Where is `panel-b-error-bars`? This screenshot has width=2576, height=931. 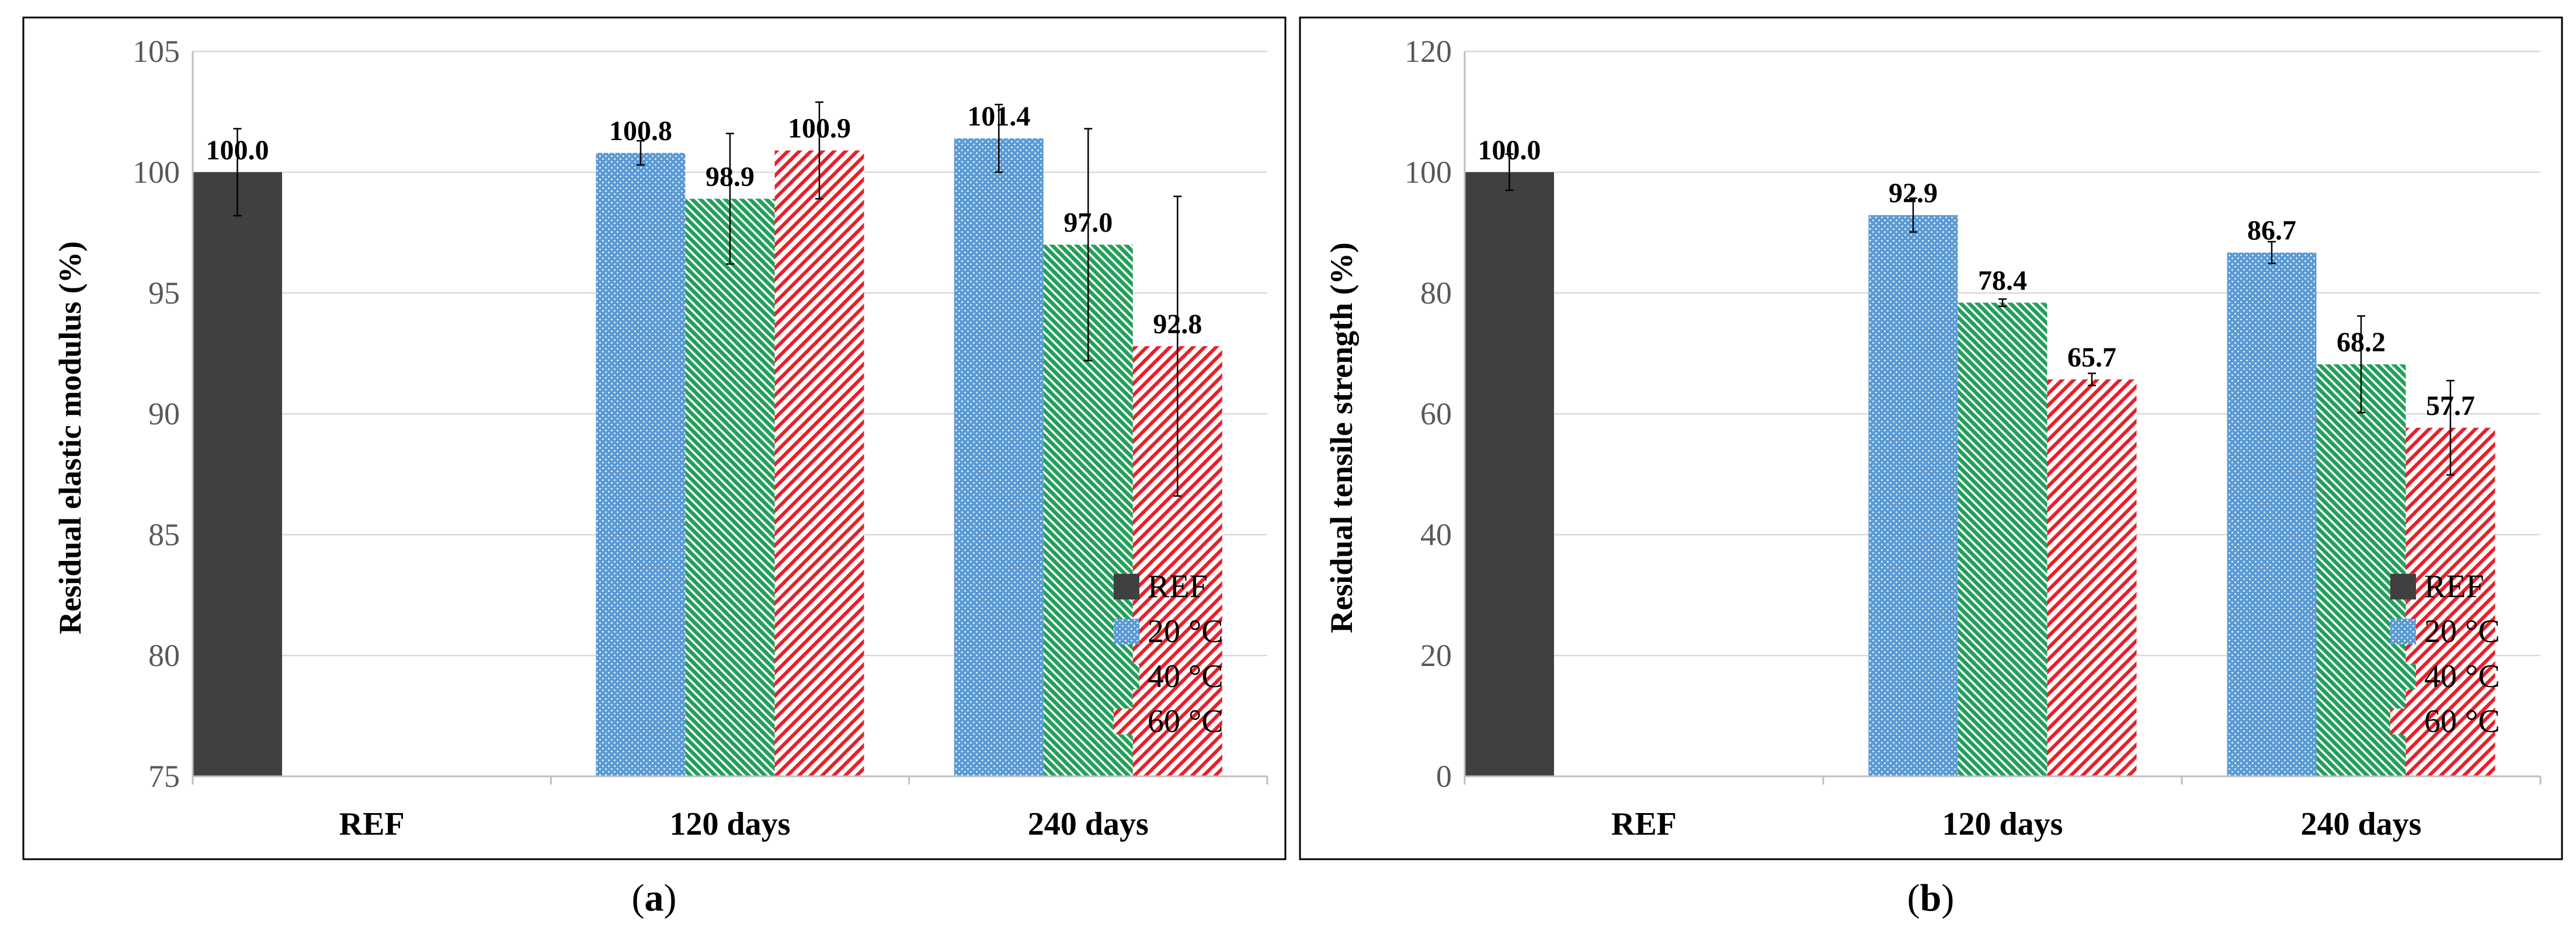
panel-b-error-bars is located at coordinates (1980, 314).